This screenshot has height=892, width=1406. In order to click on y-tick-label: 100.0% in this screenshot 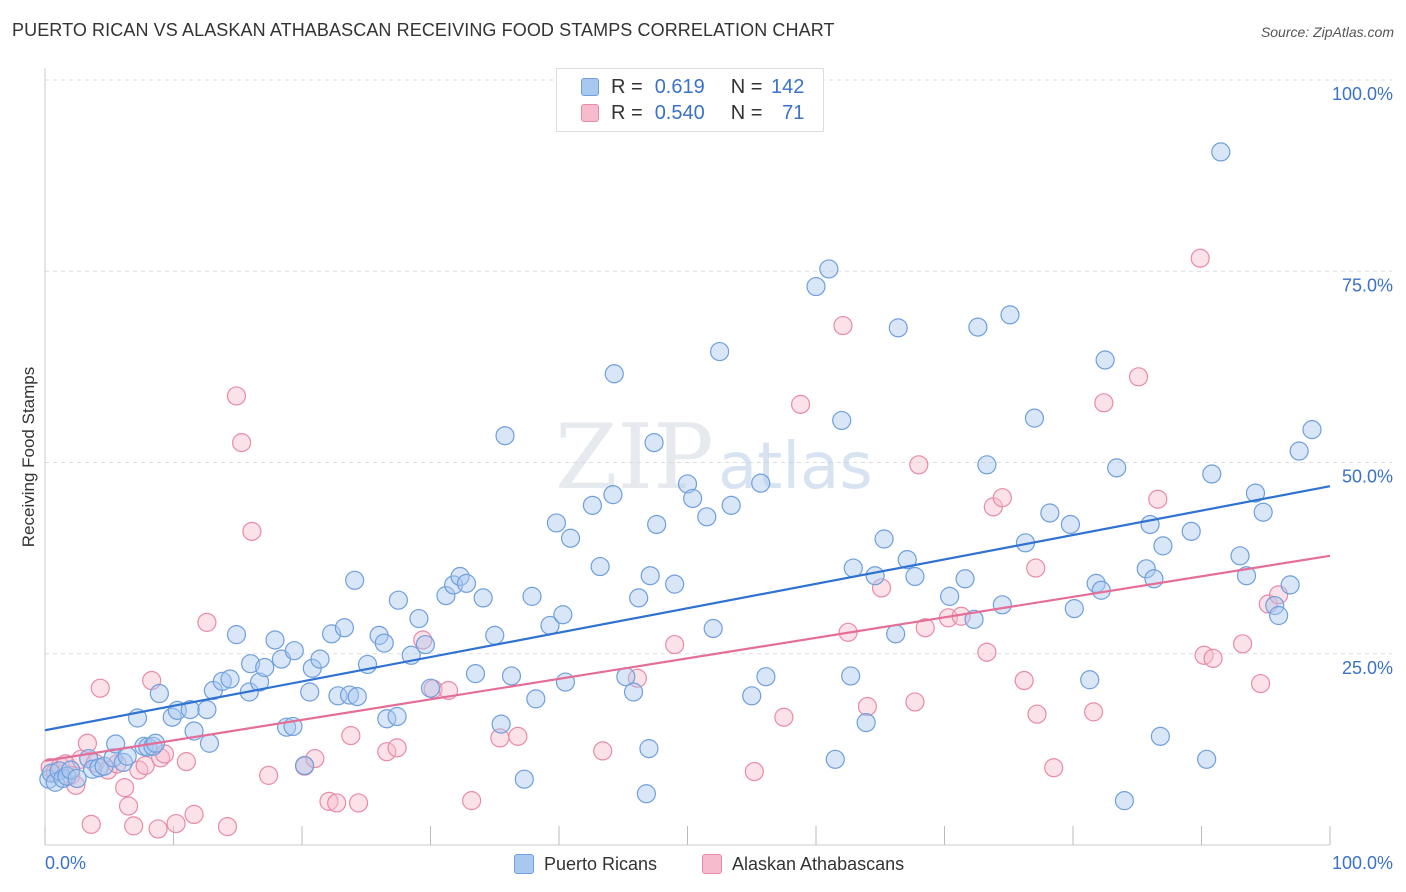, I will do `click(1362, 94)`.